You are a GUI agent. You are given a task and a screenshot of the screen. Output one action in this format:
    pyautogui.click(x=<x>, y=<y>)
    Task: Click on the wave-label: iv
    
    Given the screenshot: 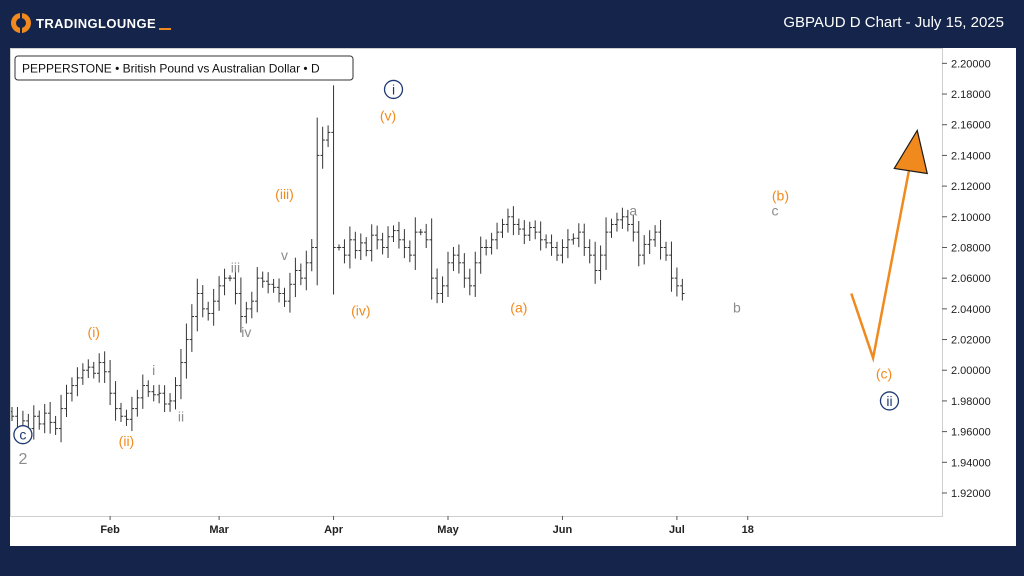 What is the action you would take?
    pyautogui.click(x=246, y=332)
    